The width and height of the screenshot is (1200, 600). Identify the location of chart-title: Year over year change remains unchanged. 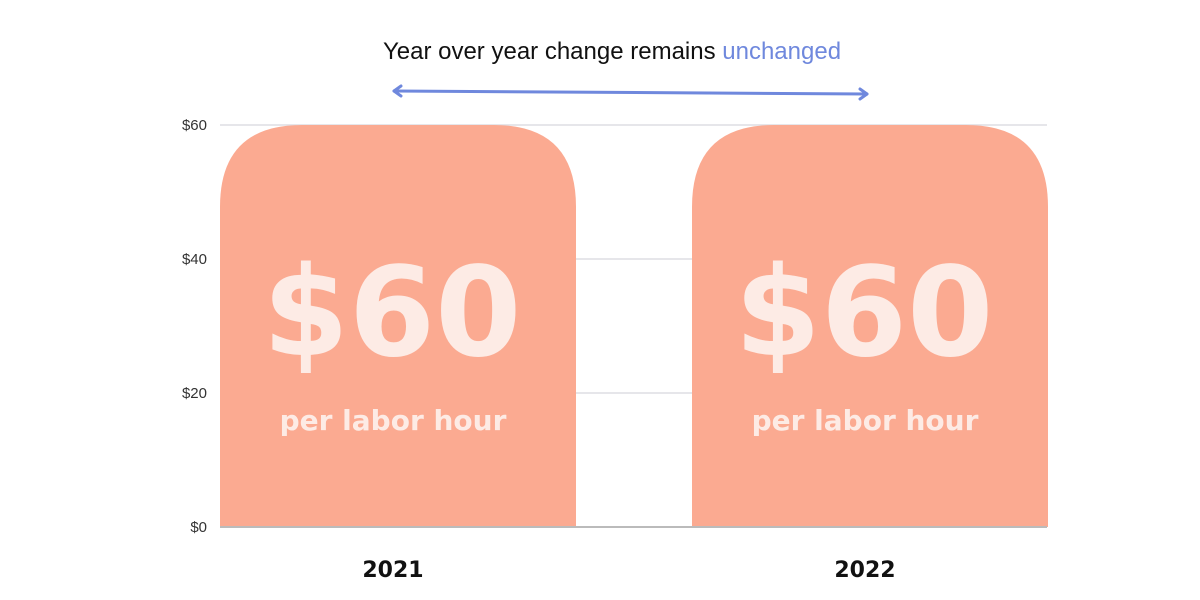
(612, 51).